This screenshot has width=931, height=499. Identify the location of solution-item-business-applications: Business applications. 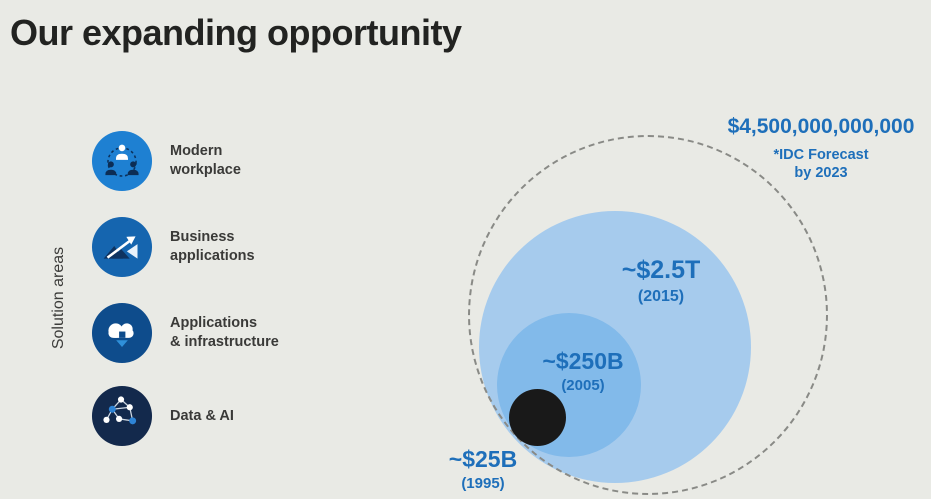
(173, 247).